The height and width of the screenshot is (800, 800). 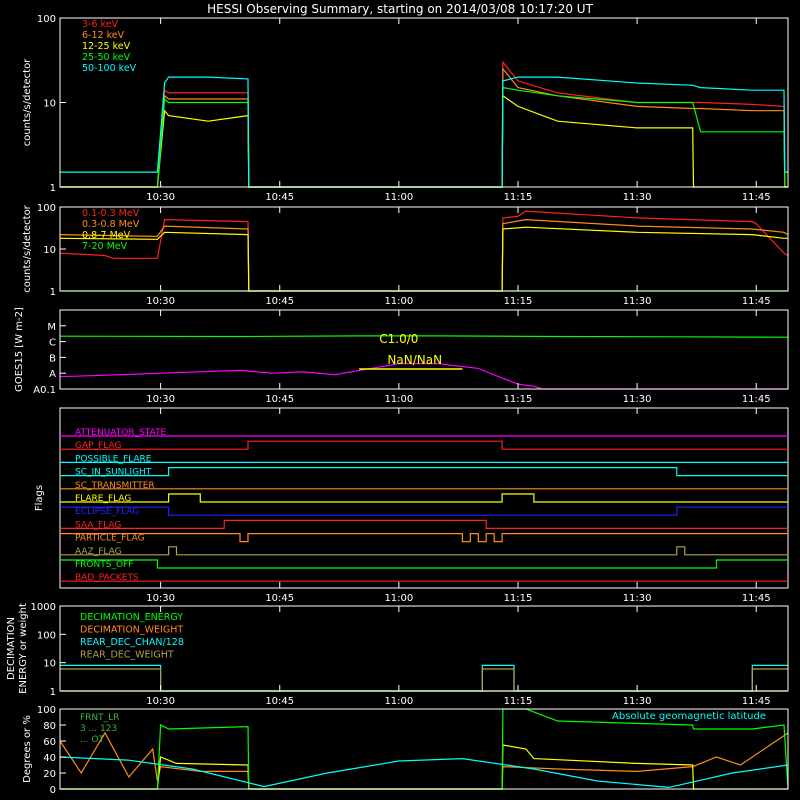 What do you see at coordinates (131, 617) in the screenshot?
I see `legend-entry: DECIMATION_ENERGY` at bounding box center [131, 617].